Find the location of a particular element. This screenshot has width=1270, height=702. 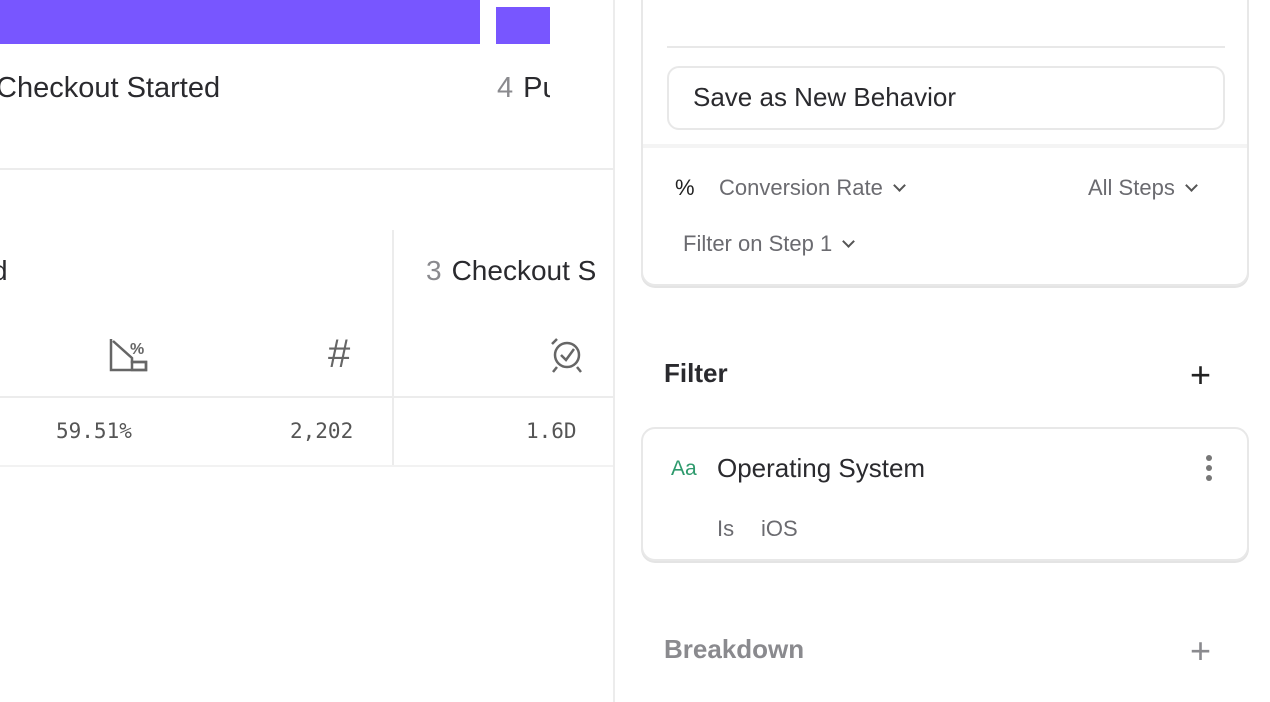

filter-on-step-dropdown: Filter on Step 1 is located at coordinates (769, 244).